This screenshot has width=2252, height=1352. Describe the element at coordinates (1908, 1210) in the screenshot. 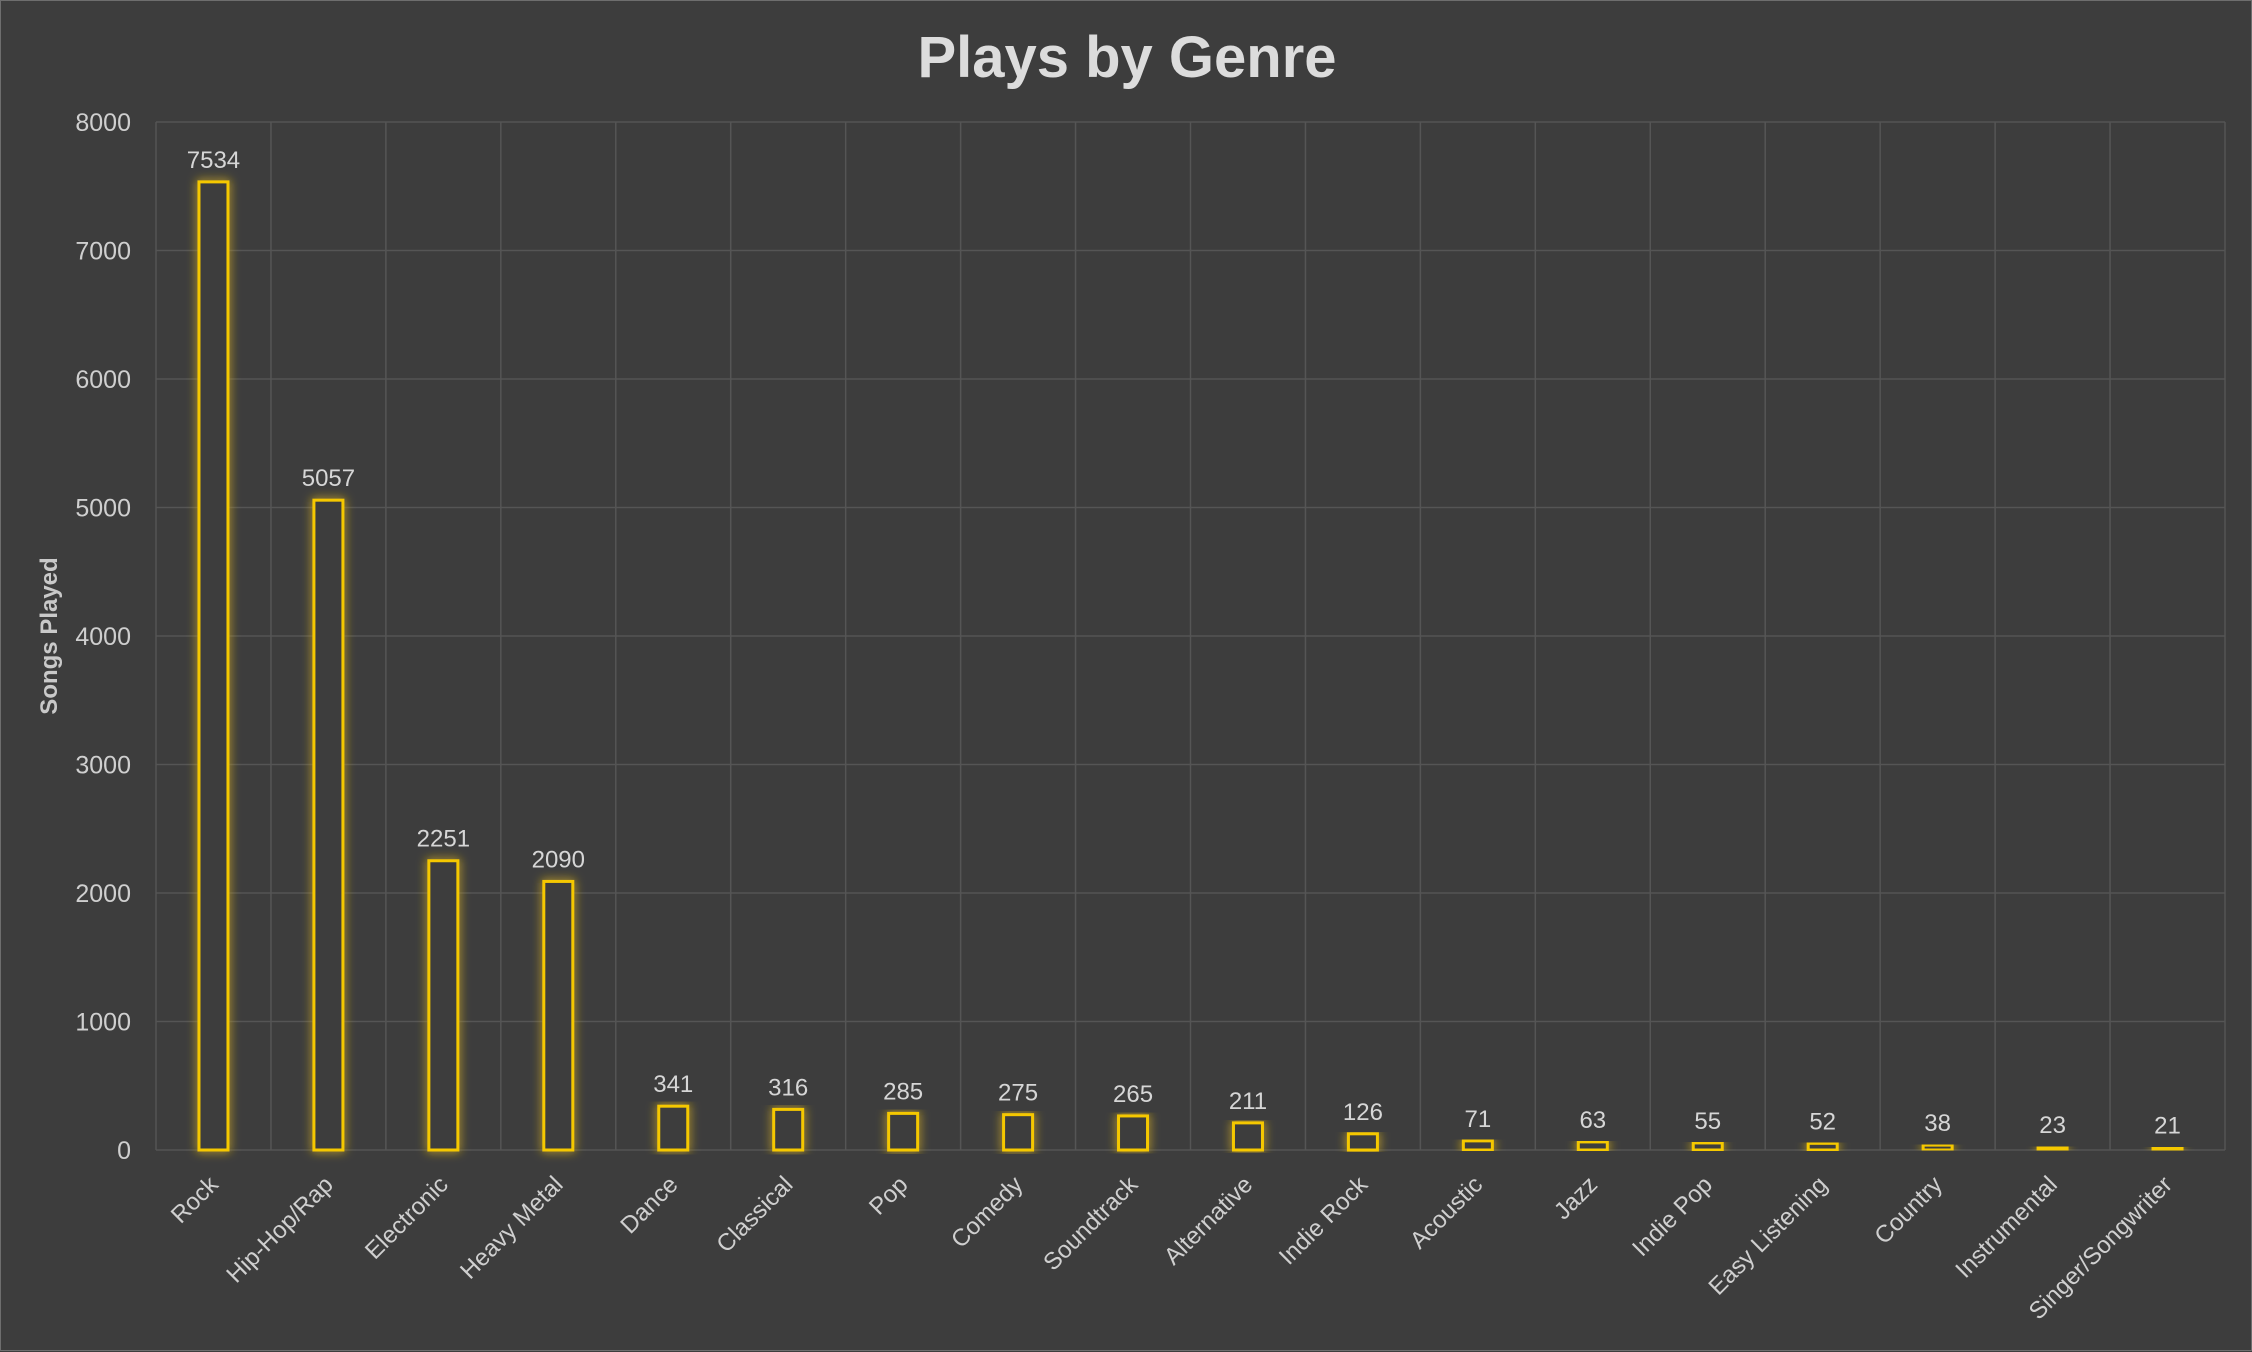

I see `x-tick-label: Country` at that location.